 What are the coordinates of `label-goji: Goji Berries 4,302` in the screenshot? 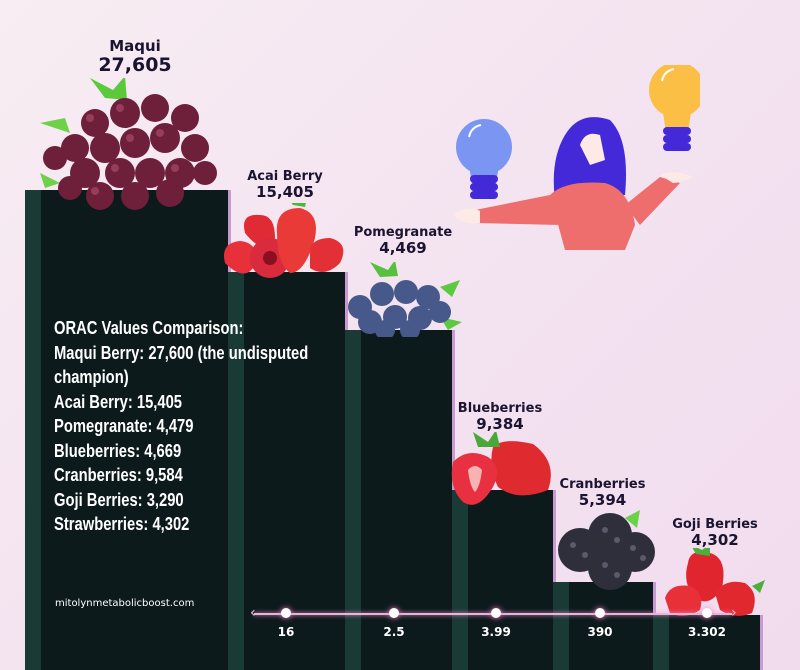 It's located at (715, 533).